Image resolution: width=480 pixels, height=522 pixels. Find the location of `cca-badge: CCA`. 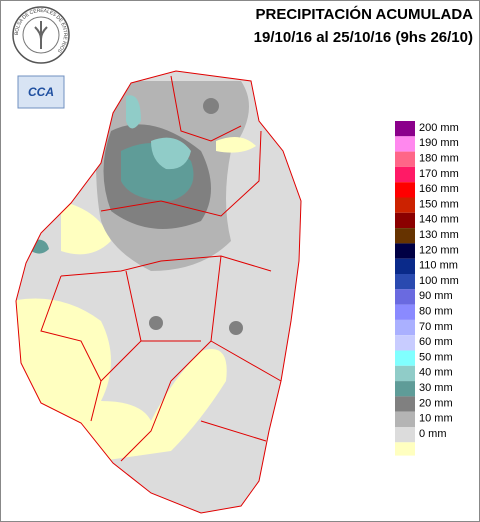

cca-badge: CCA is located at coordinates (41, 92).